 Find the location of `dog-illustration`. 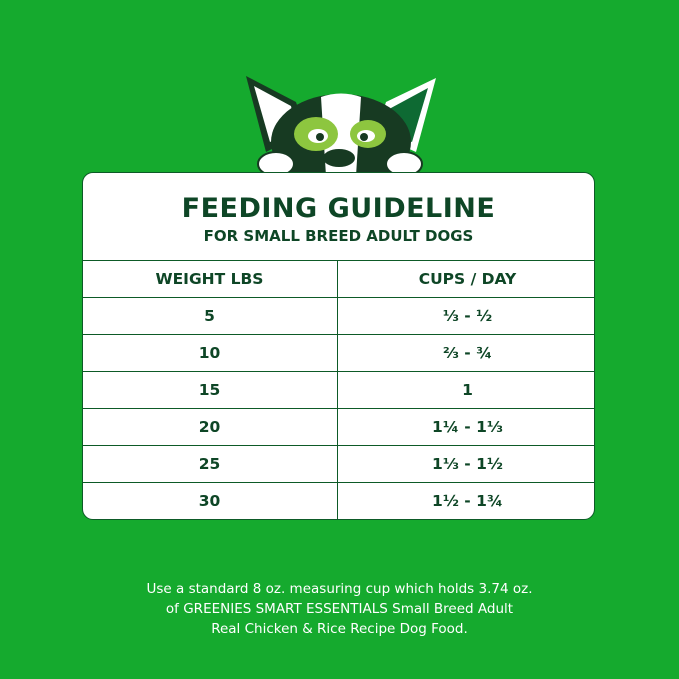

dog-illustration is located at coordinates (341, 126).